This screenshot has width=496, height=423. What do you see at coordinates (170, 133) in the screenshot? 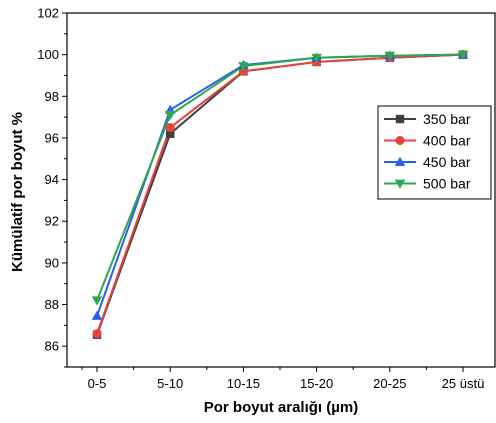
I see `series-0-point` at bounding box center [170, 133].